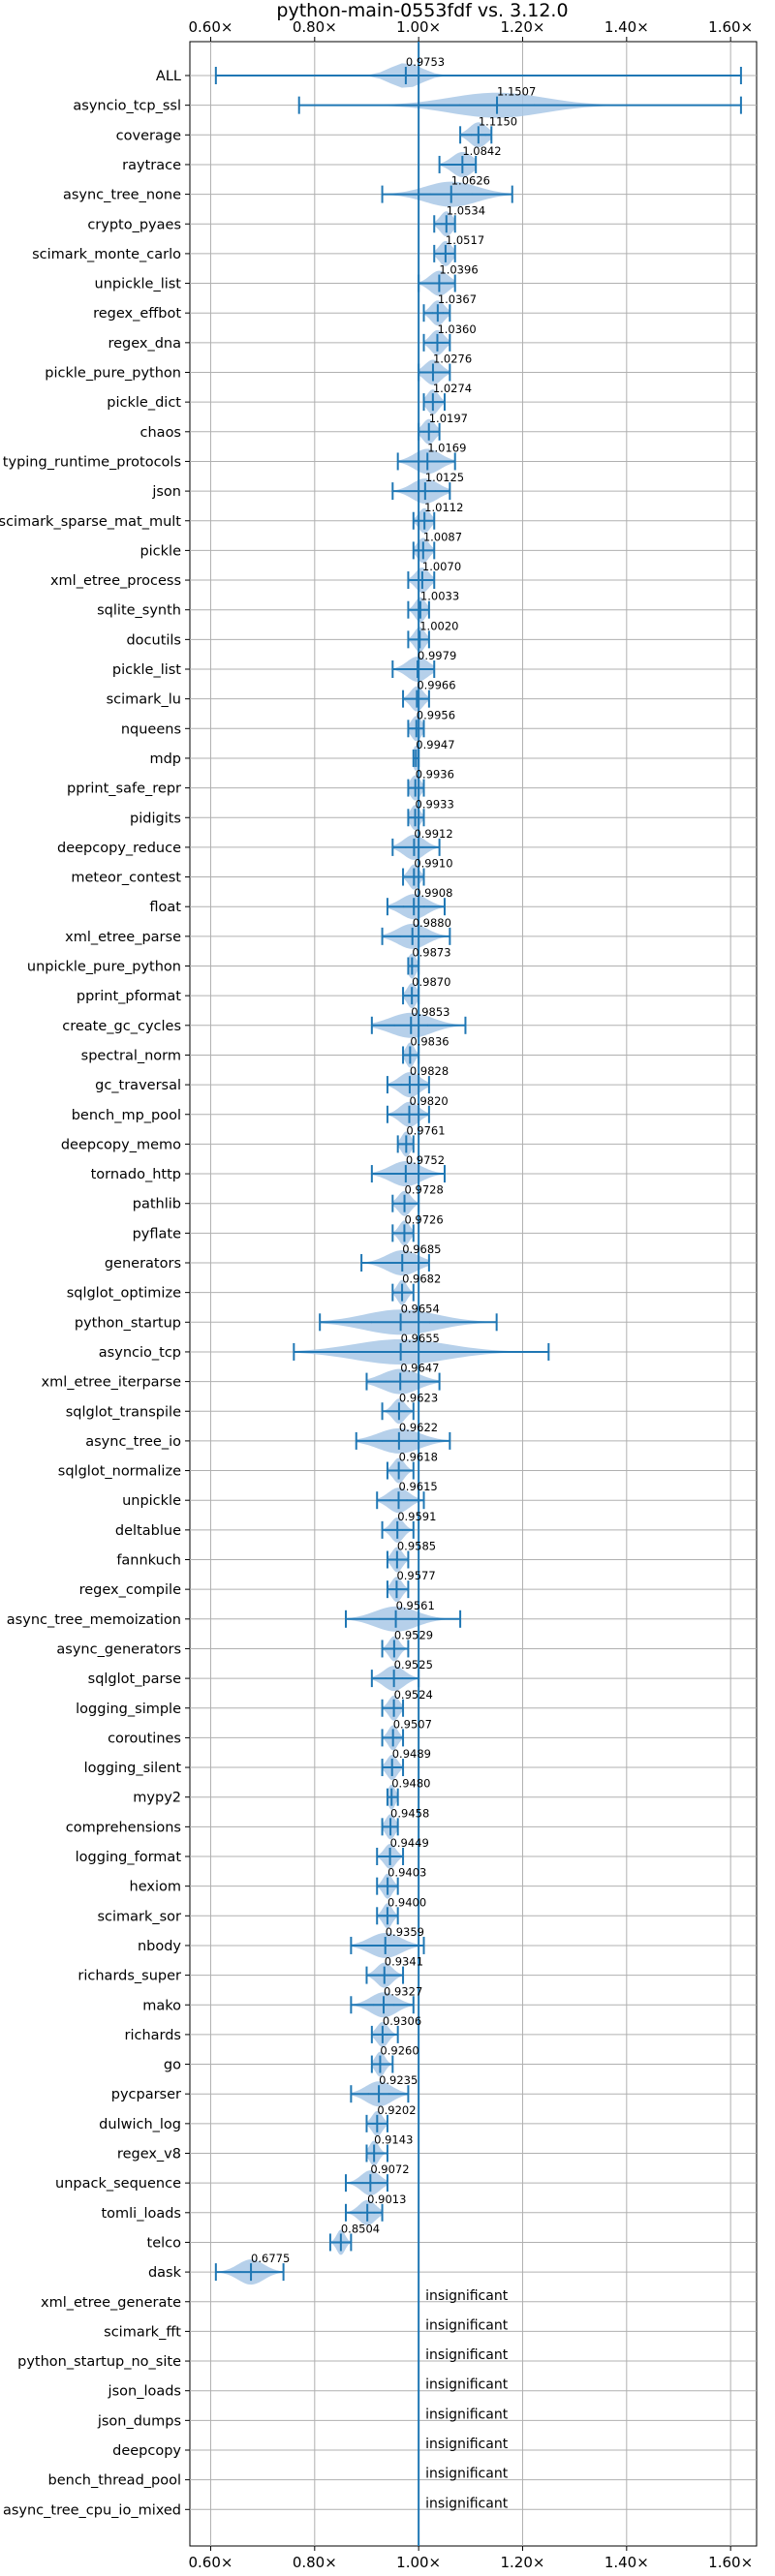  I want to click on value-label: 0.9880, so click(432, 923).